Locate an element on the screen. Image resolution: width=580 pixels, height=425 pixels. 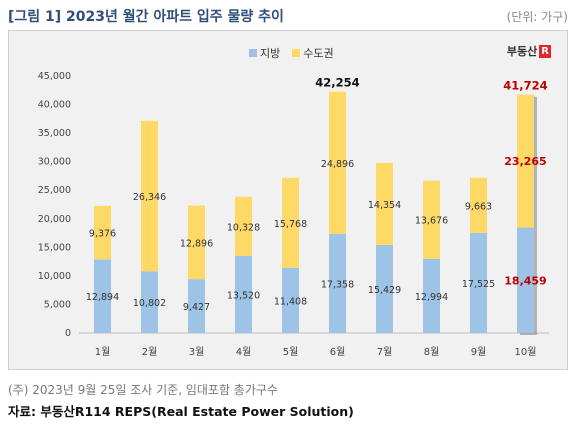
y-tick-label: 0 is located at coordinates (68, 333).